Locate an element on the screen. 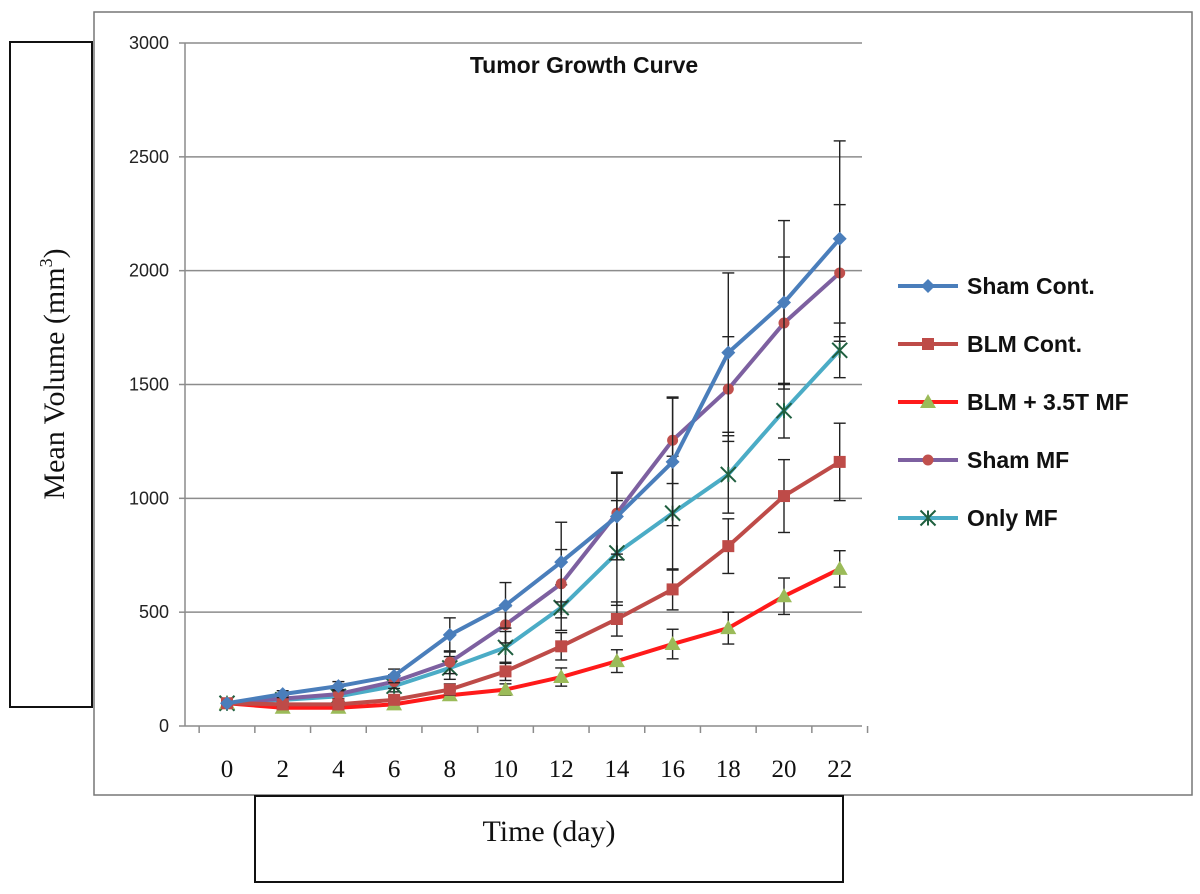  x-tick-label: 22 is located at coordinates (839, 769).